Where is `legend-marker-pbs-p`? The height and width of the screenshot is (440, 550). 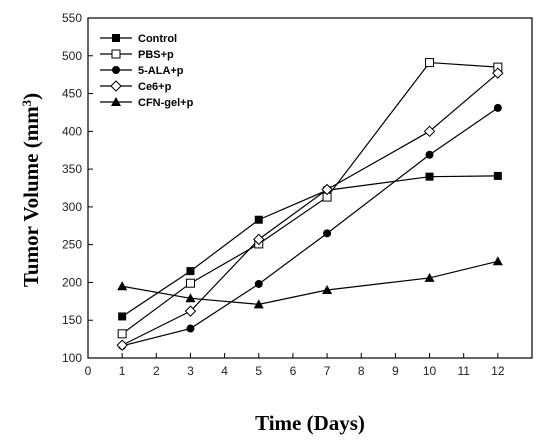
legend-marker-pbs-p is located at coordinates (116, 54).